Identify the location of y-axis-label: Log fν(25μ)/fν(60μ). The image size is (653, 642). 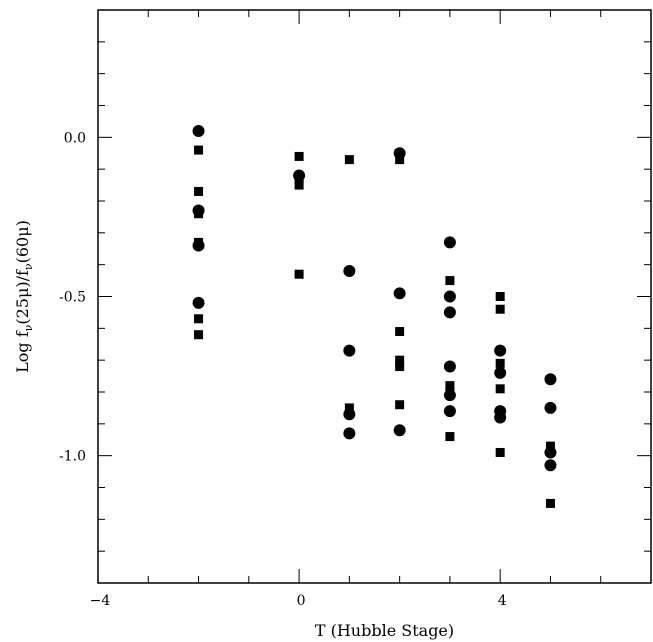
(24, 296).